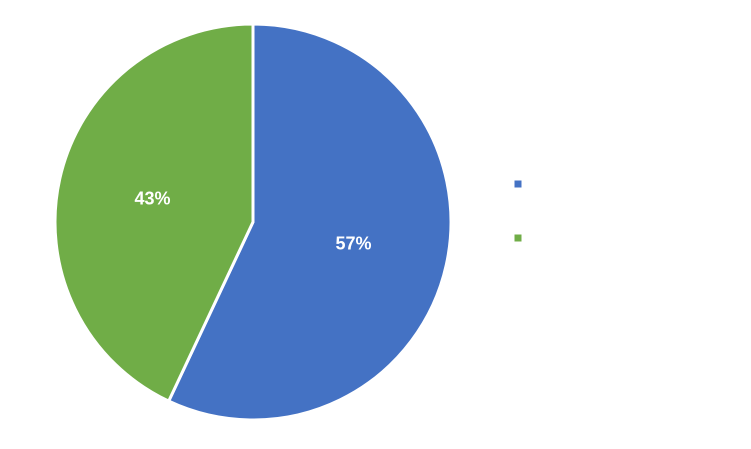 The width and height of the screenshot is (751, 449). I want to click on chart-legend, so click(518, 211).